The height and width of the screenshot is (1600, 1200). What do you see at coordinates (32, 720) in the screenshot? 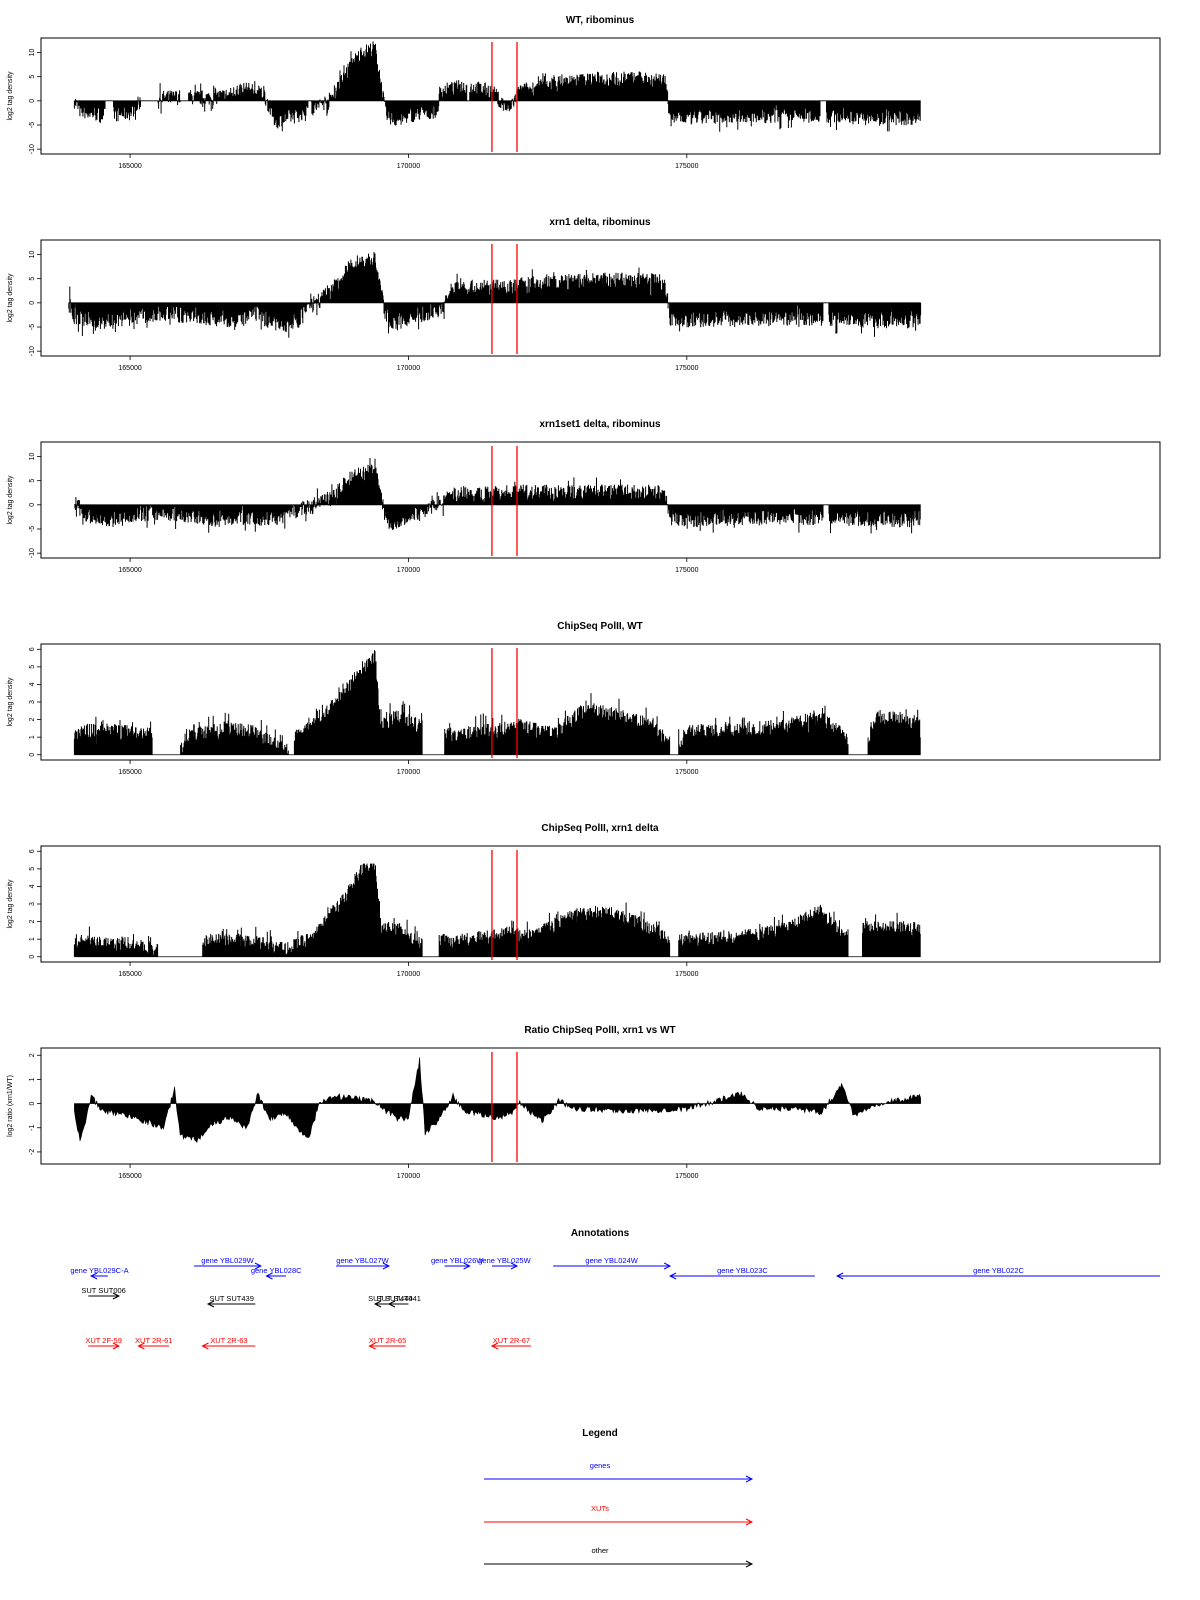
I see `y-tick-label: 2` at bounding box center [32, 720].